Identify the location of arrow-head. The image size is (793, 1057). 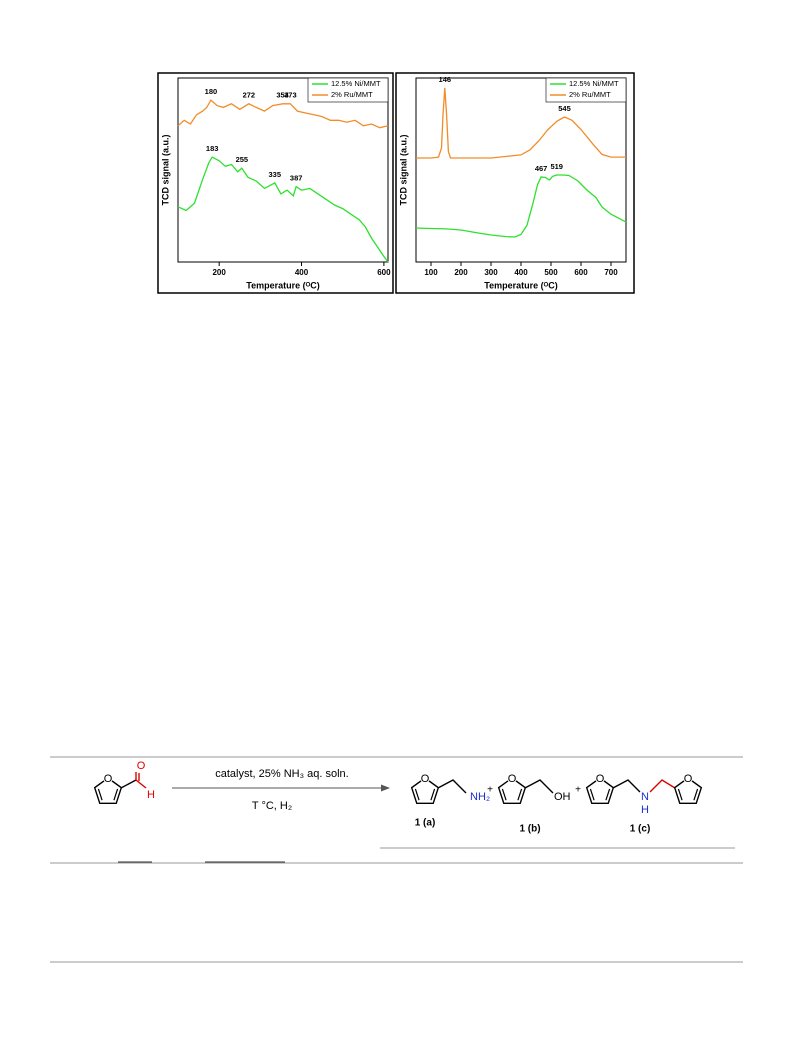
(385, 788).